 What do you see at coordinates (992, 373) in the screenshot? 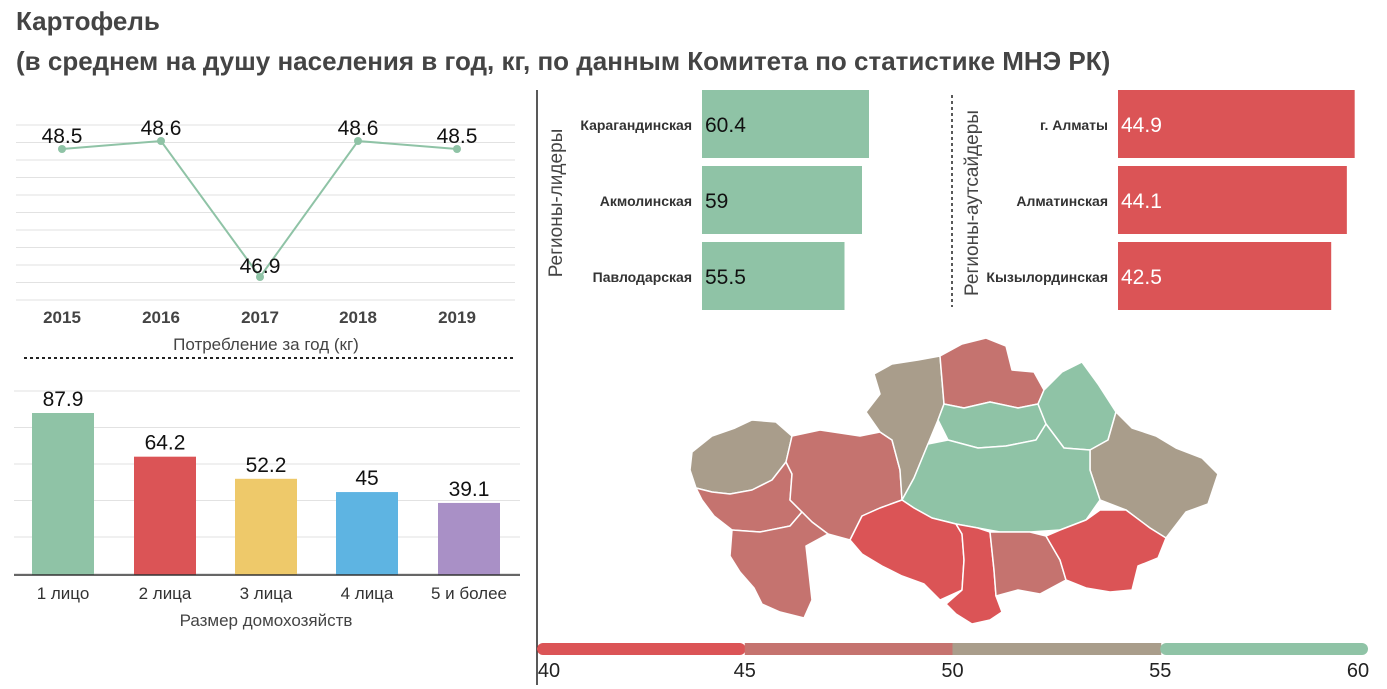
I see `map-region-north-kazakhstan` at bounding box center [992, 373].